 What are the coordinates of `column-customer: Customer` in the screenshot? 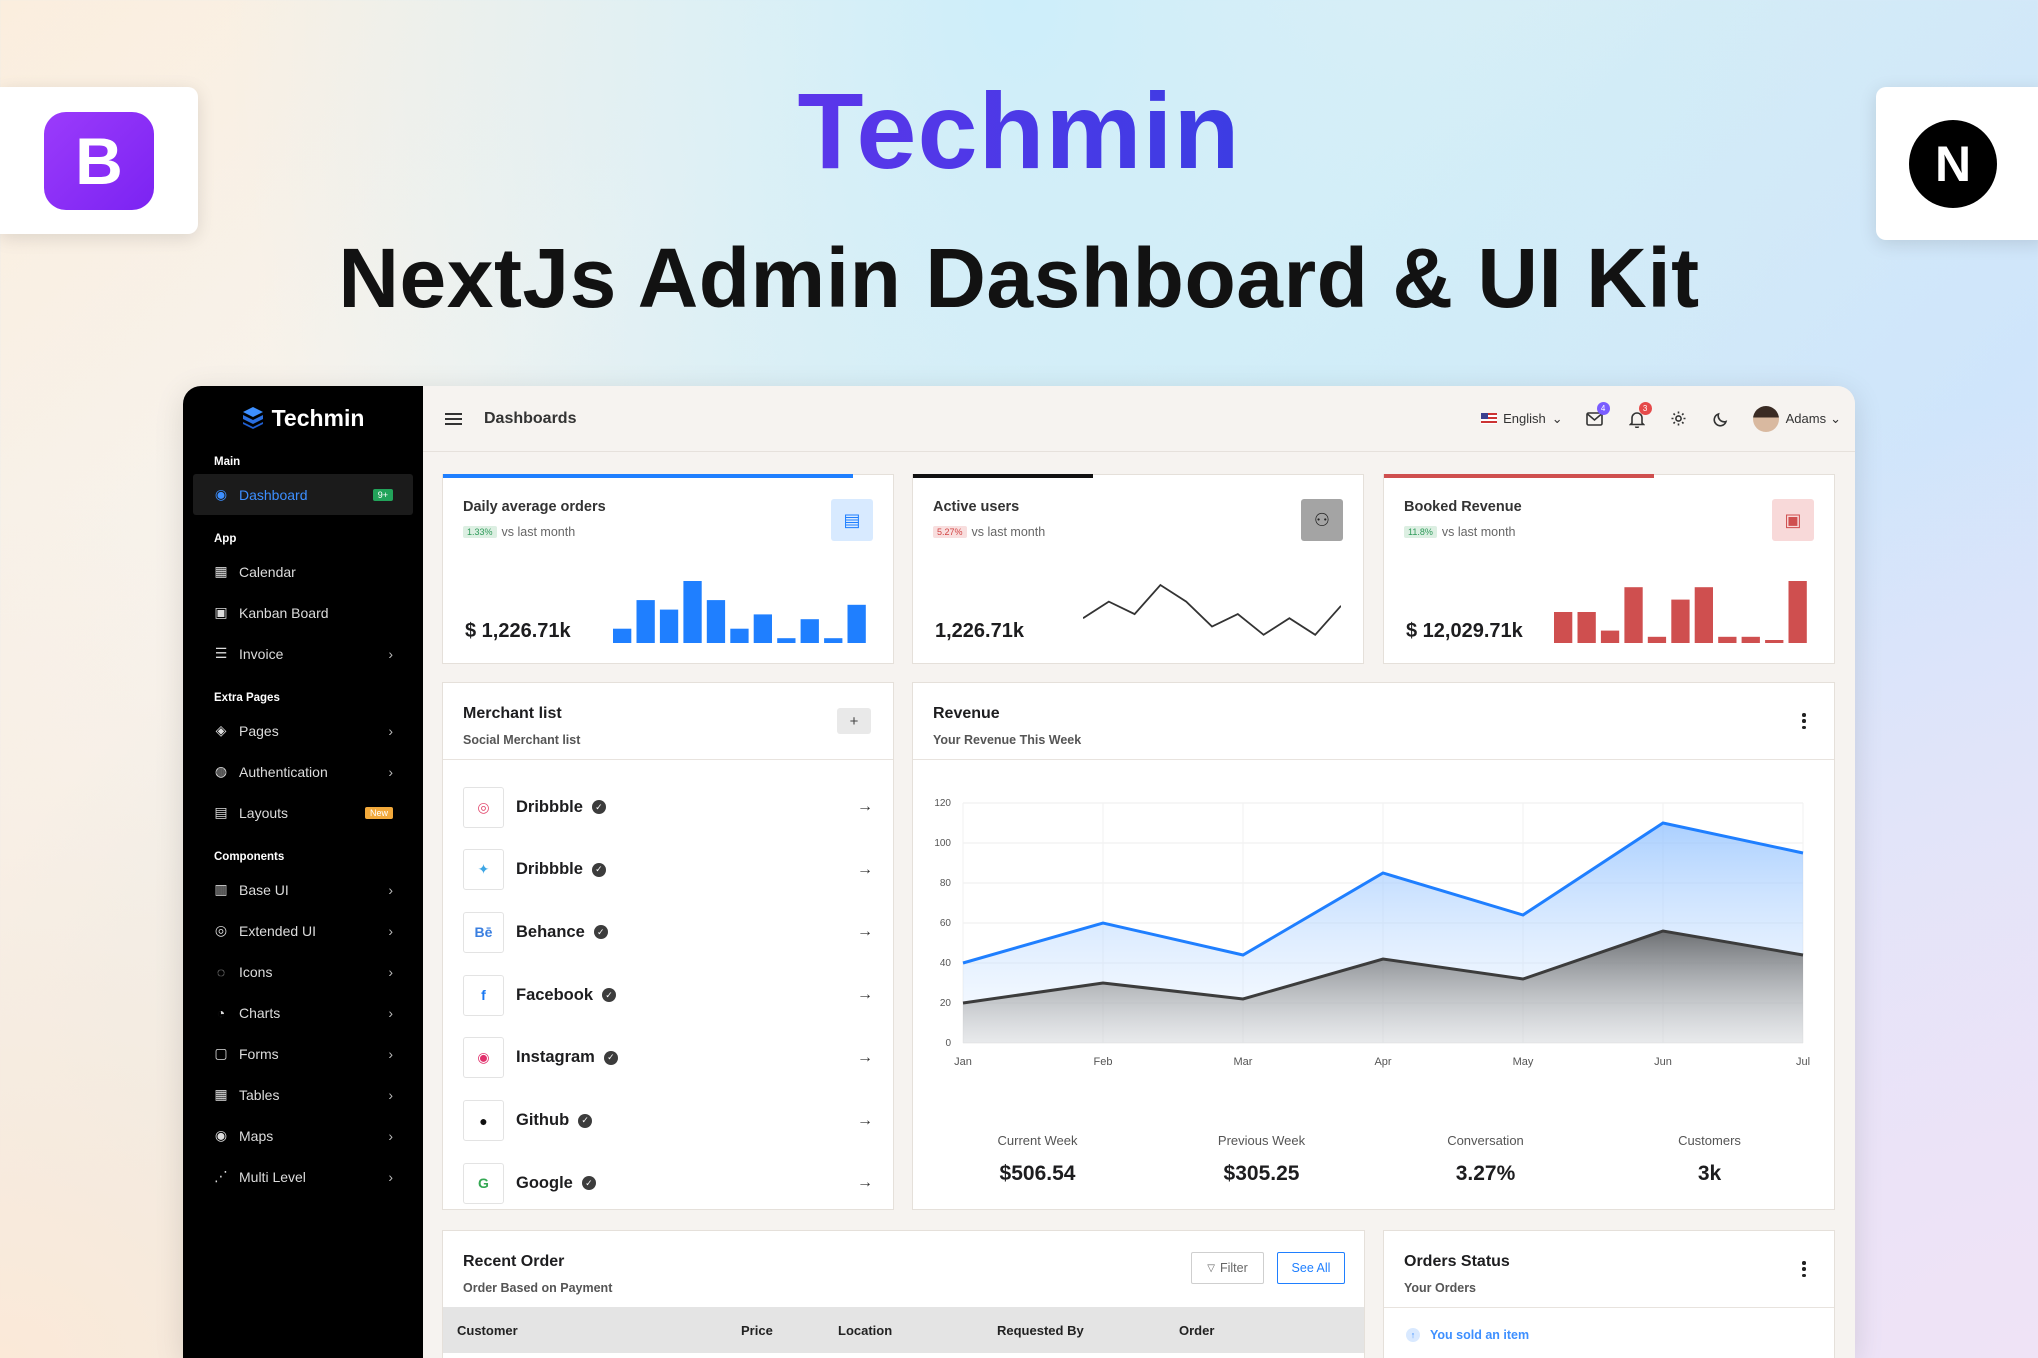 It's located at (487, 1330).